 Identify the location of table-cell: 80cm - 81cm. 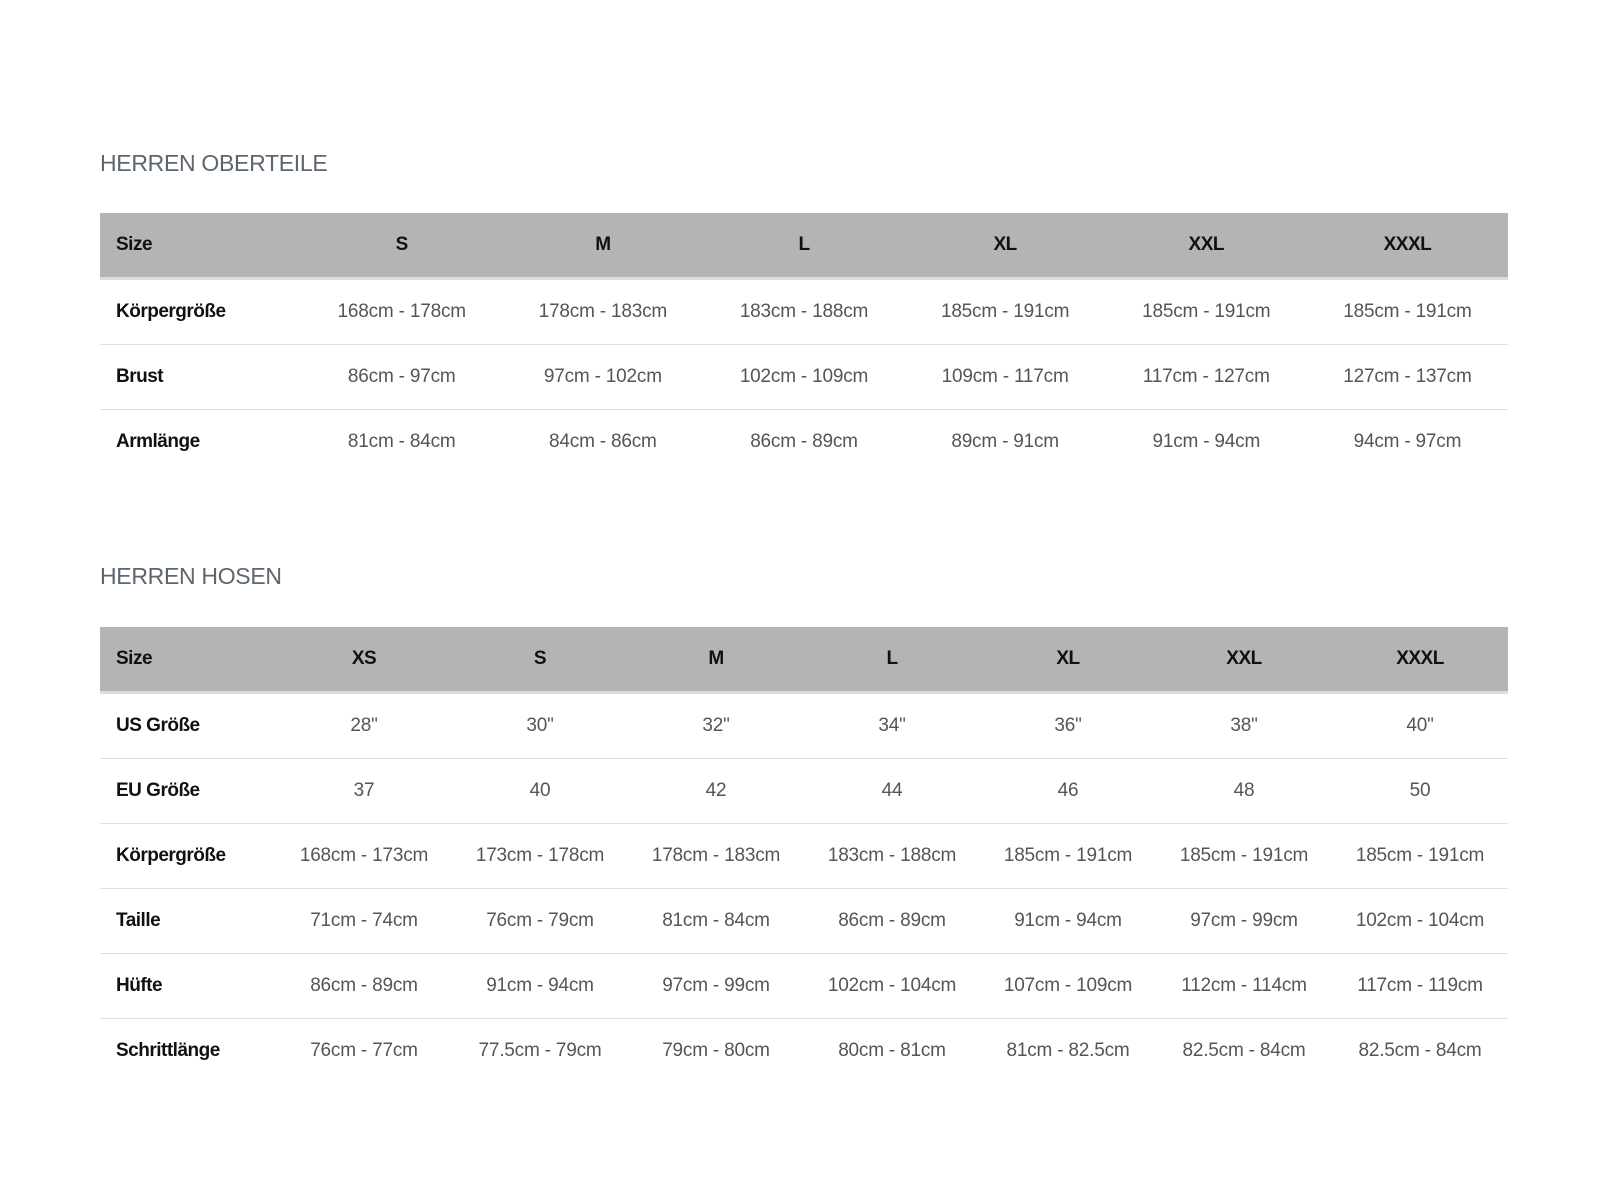
(892, 1050).